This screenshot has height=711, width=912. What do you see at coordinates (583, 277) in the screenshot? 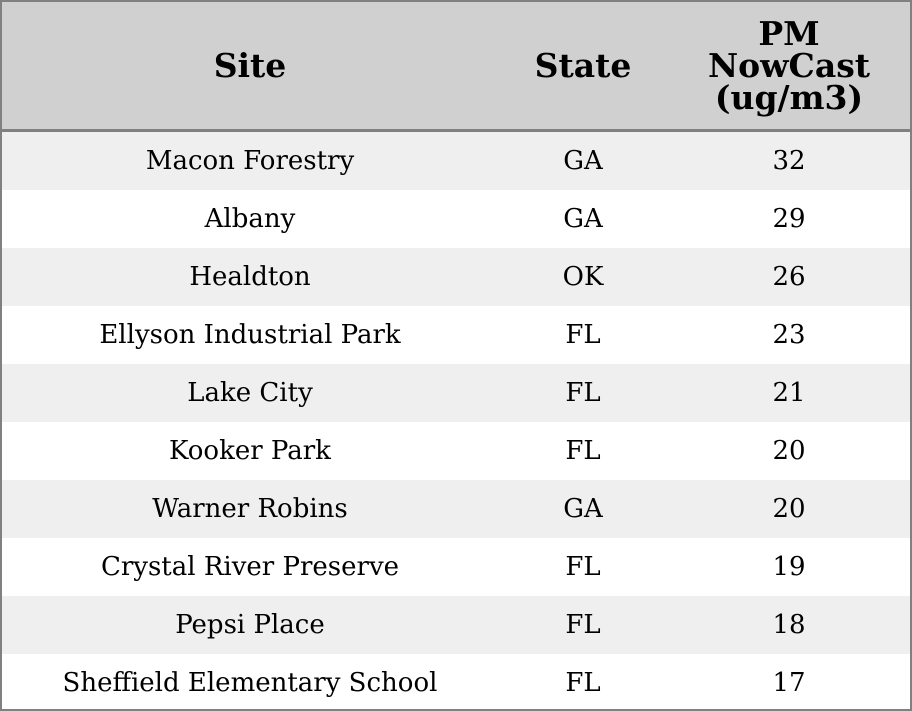
I see `state-cell: OK` at bounding box center [583, 277].